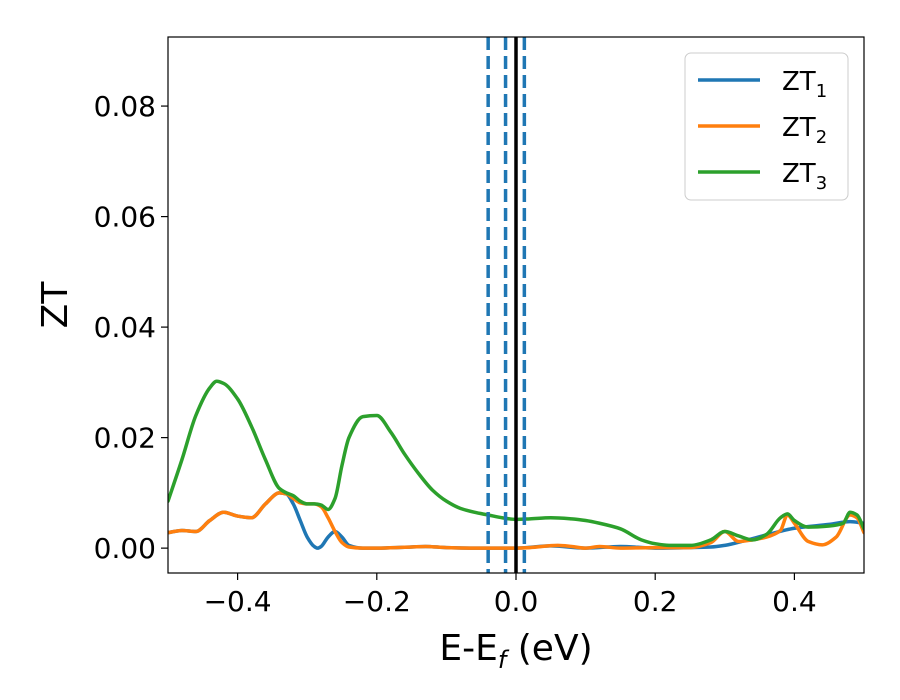 The height and width of the screenshot is (700, 900). I want to click on legend-box, so click(766, 126).